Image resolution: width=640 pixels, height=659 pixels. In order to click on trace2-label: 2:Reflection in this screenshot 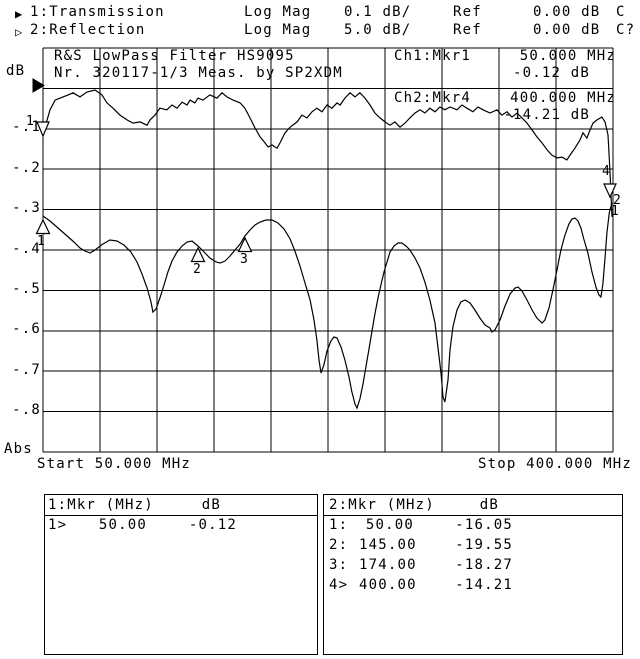, I will do `click(88, 30)`.